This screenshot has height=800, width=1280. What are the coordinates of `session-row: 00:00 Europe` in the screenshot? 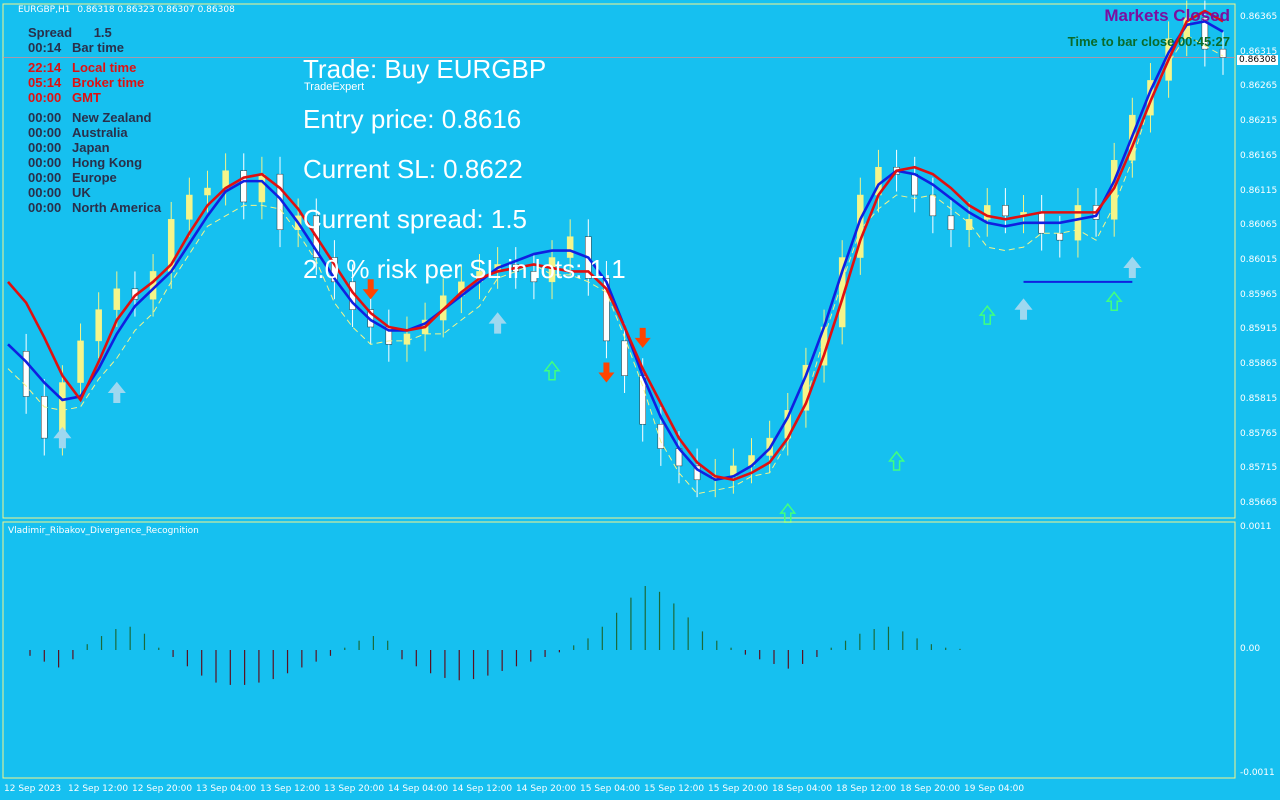 It's located at (72, 177).